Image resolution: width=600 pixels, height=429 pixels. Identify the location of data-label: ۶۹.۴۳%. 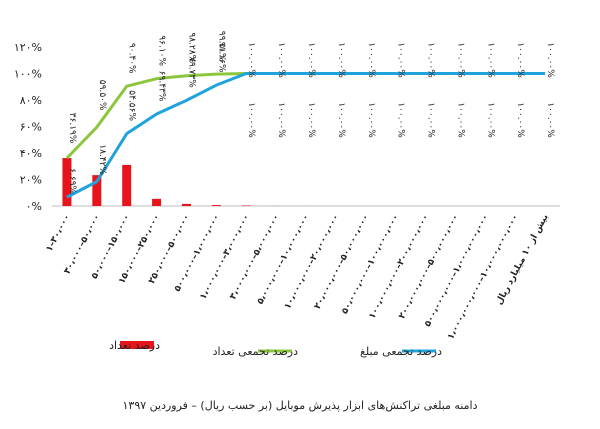
(162, 86).